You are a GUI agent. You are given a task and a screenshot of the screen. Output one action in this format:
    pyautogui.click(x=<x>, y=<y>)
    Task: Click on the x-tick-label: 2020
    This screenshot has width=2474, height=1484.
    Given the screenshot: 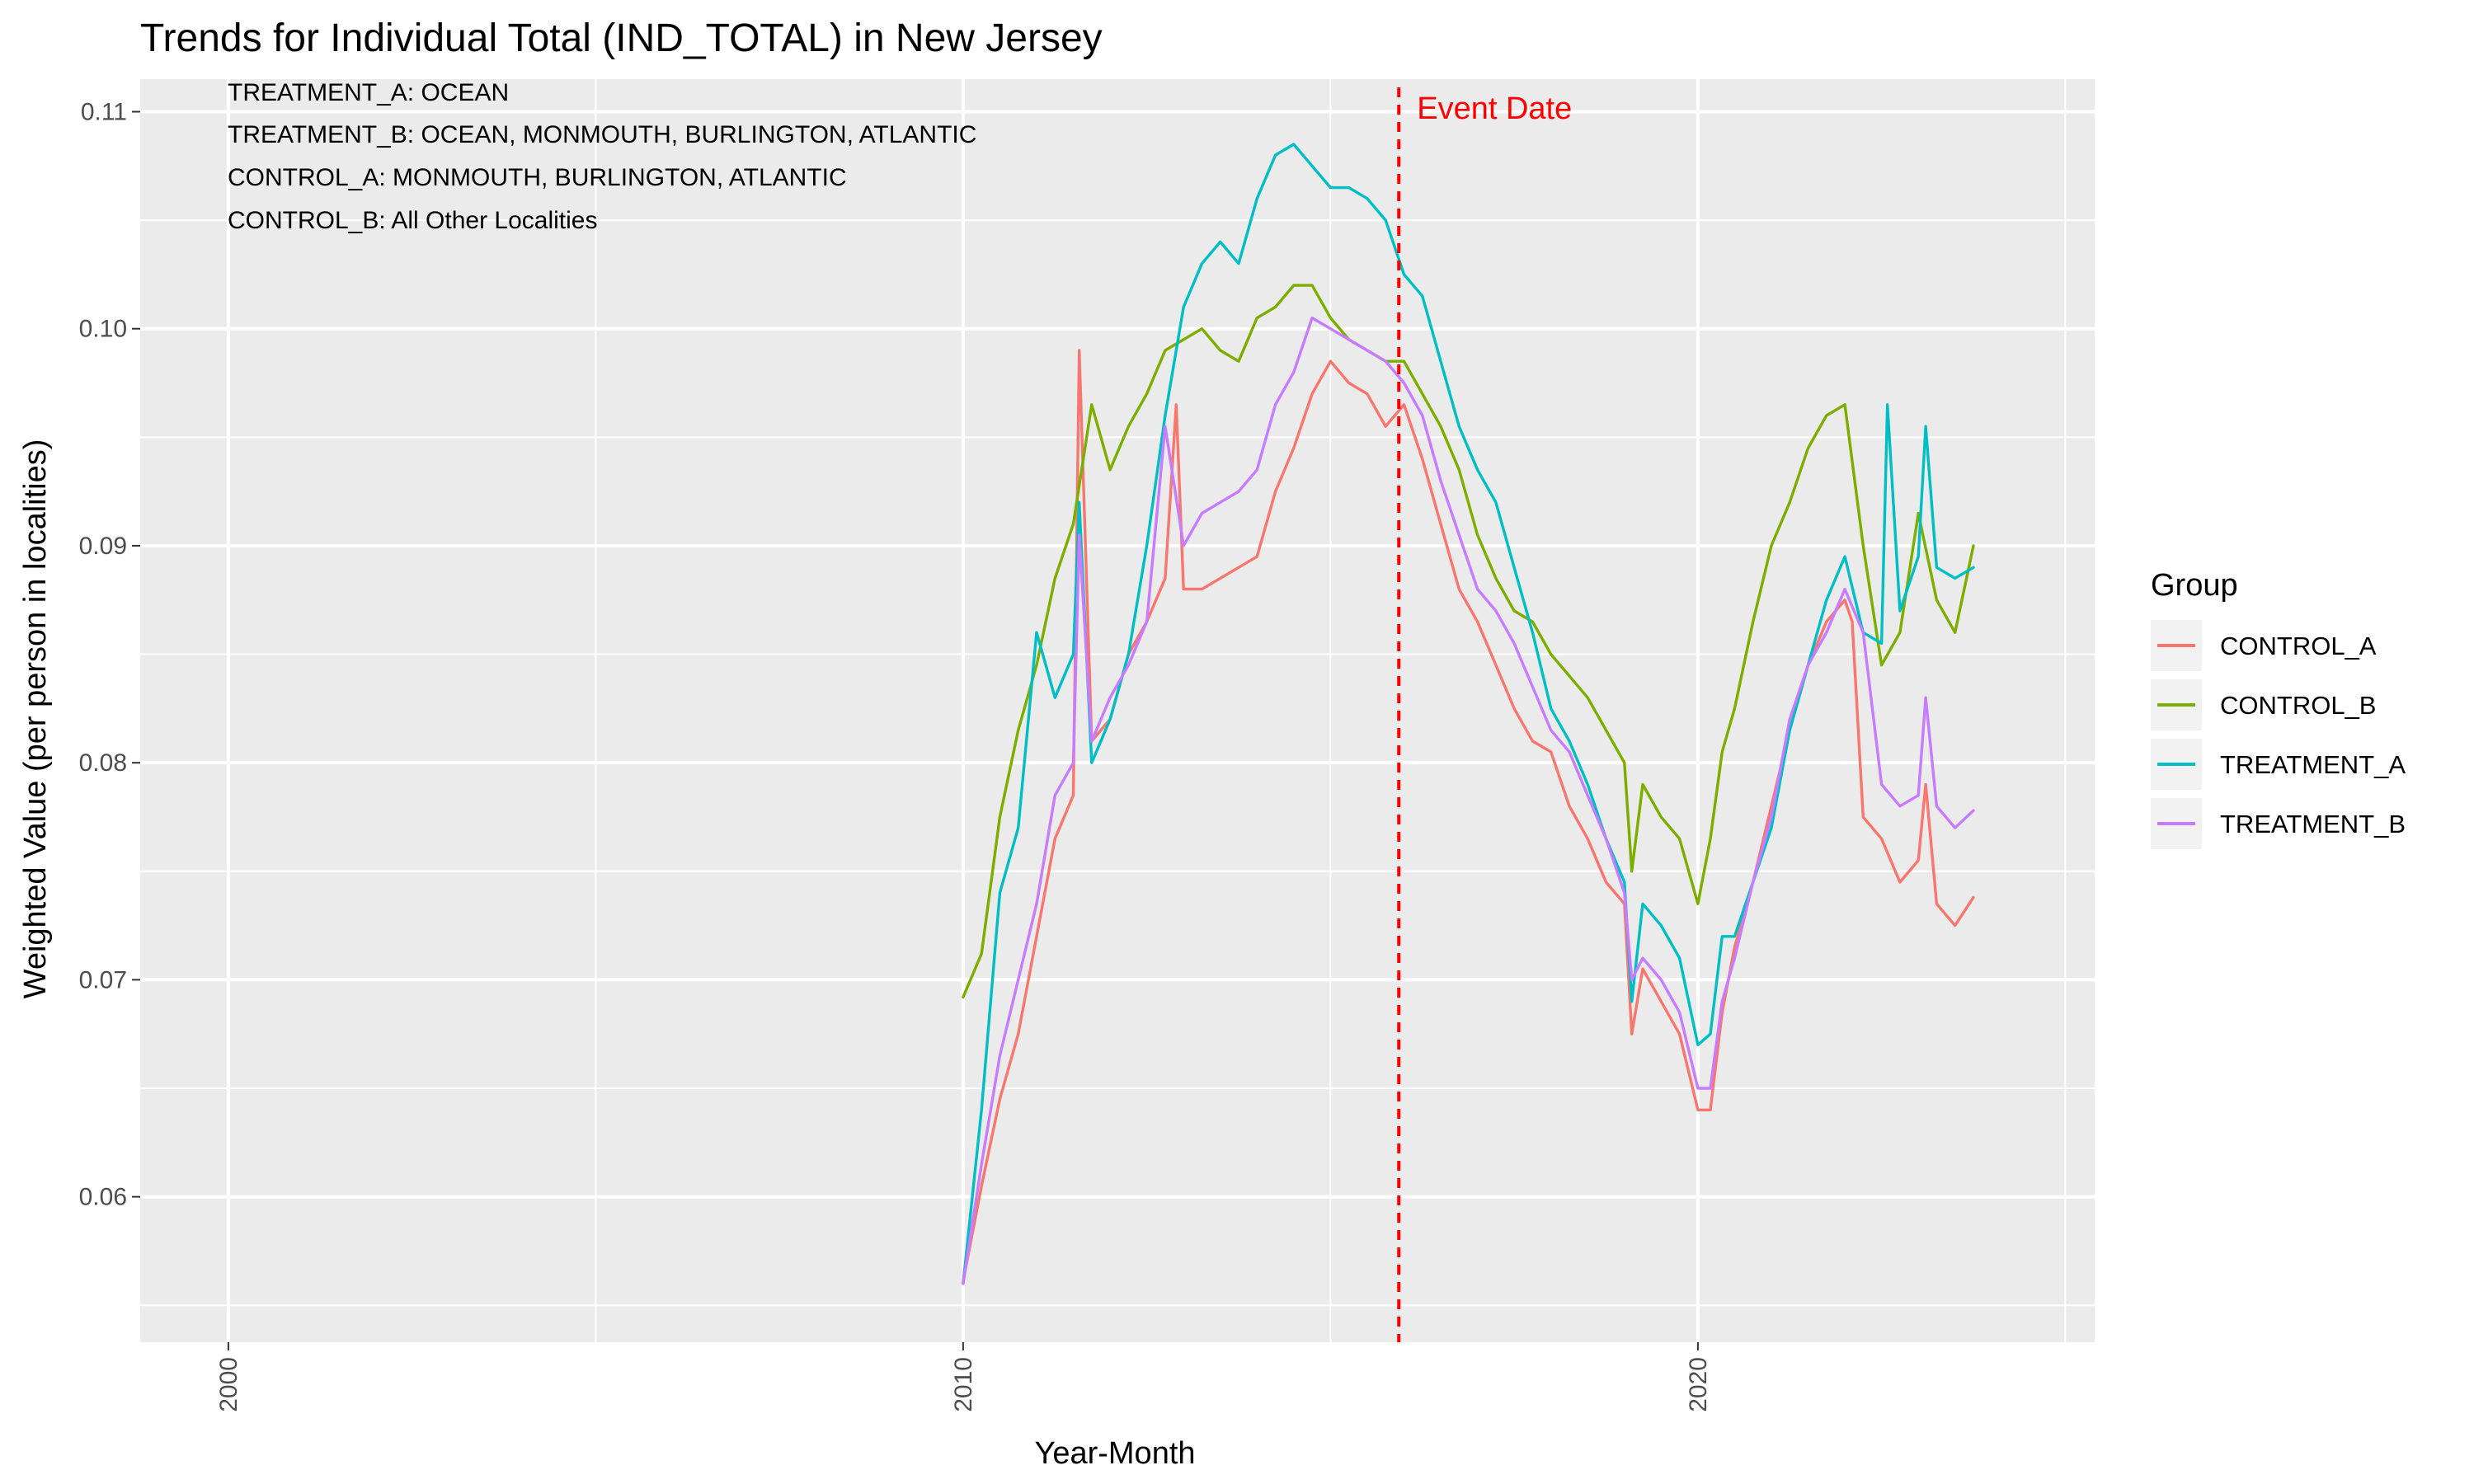 What is the action you would take?
    pyautogui.click(x=1698, y=1384)
    